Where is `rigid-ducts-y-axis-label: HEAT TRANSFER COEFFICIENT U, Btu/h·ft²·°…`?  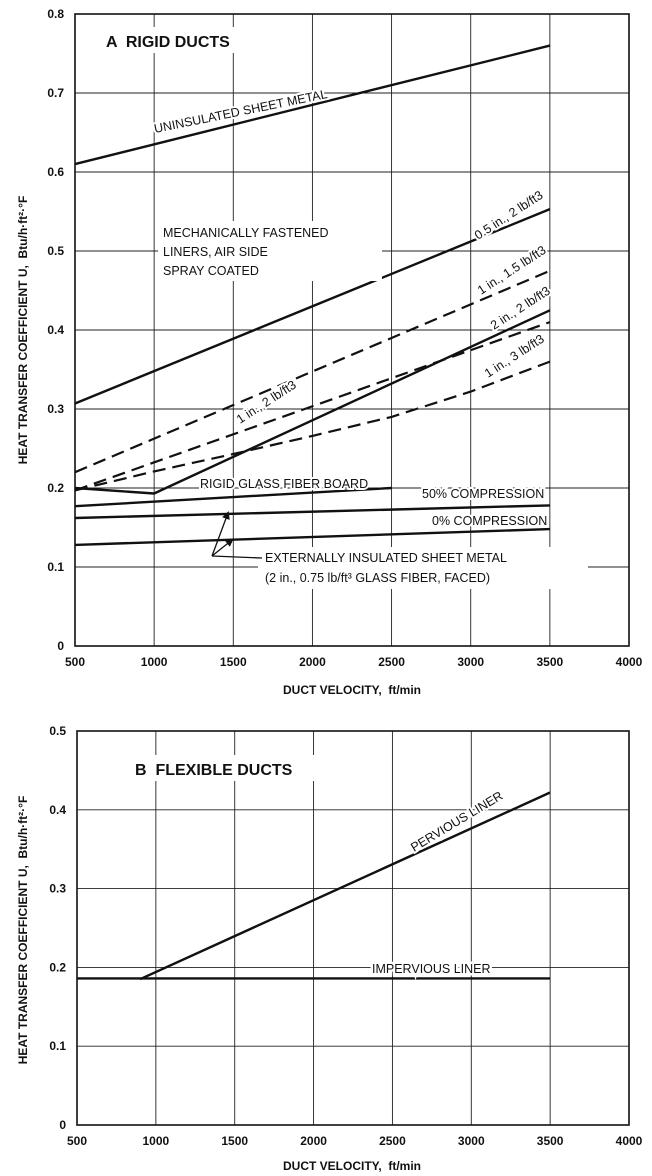 rigid-ducts-y-axis-label: HEAT TRANSFER COEFFICIENT U, Btu/h·ft²·°… is located at coordinates (23, 330).